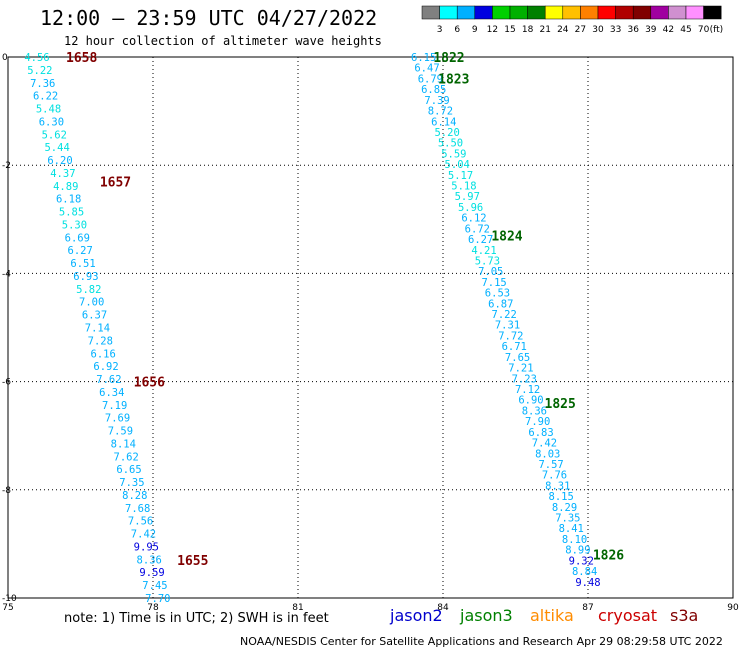 The height and width of the screenshot is (650, 740). I want to click on swh-value: 7.72, so click(510, 336).